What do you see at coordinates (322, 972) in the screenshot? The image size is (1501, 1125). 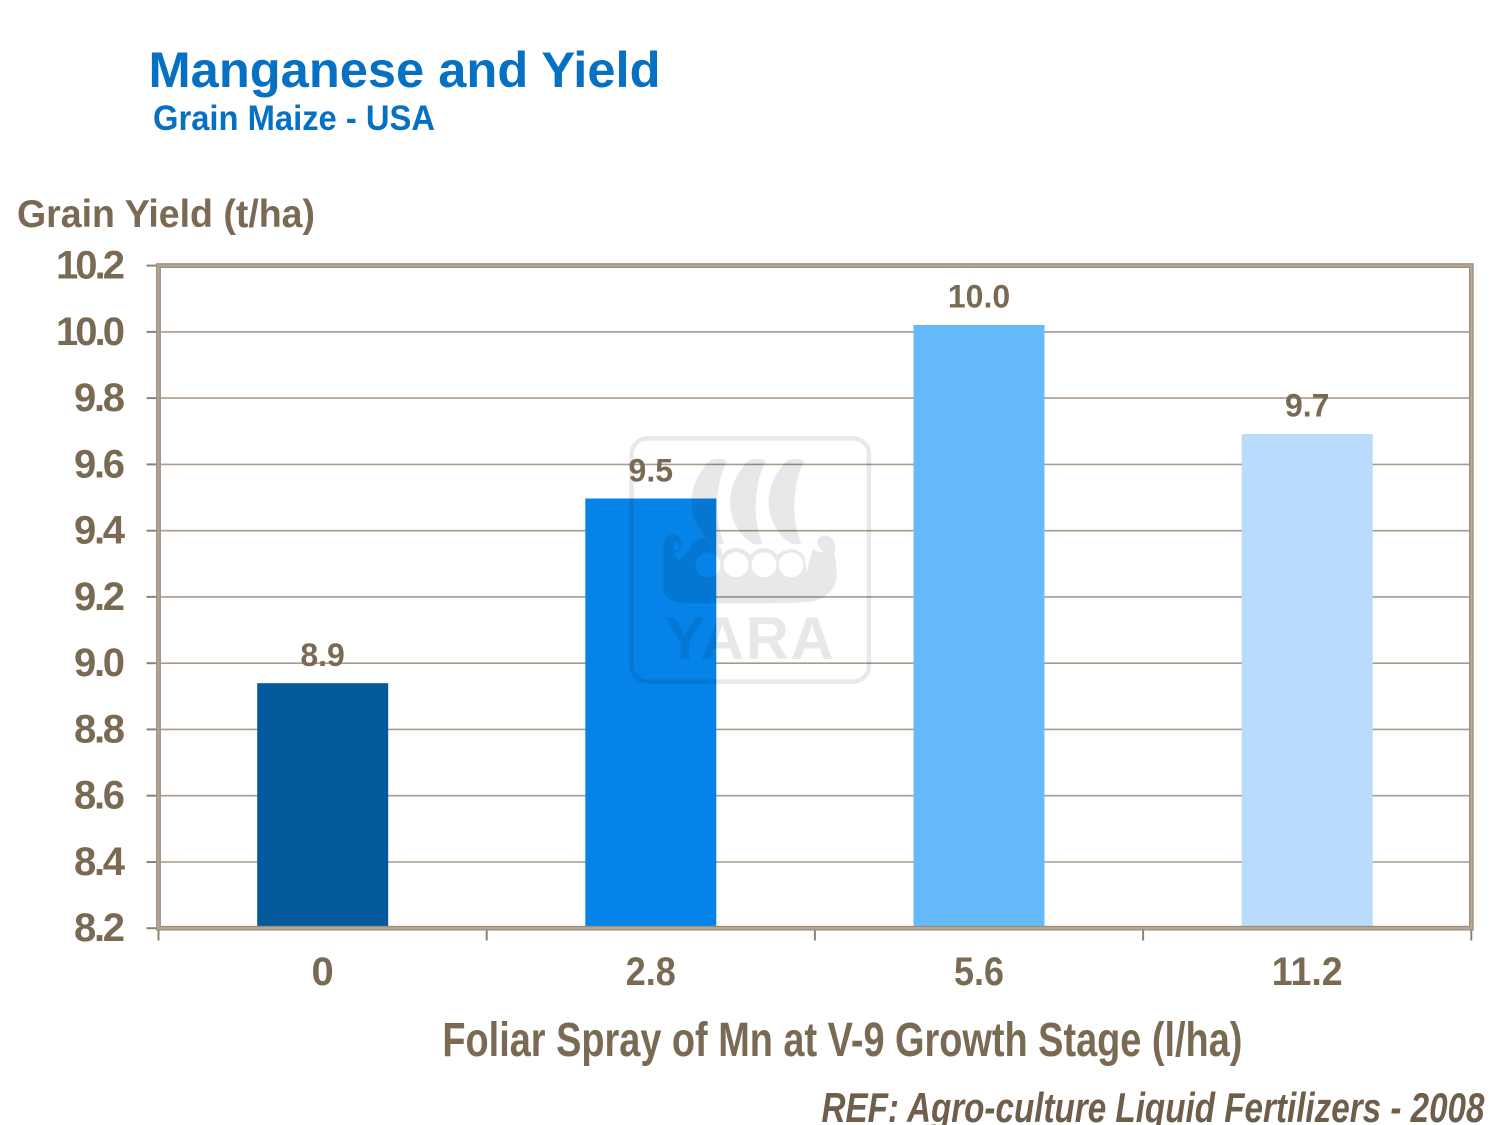 I see `svg-text: 0` at bounding box center [322, 972].